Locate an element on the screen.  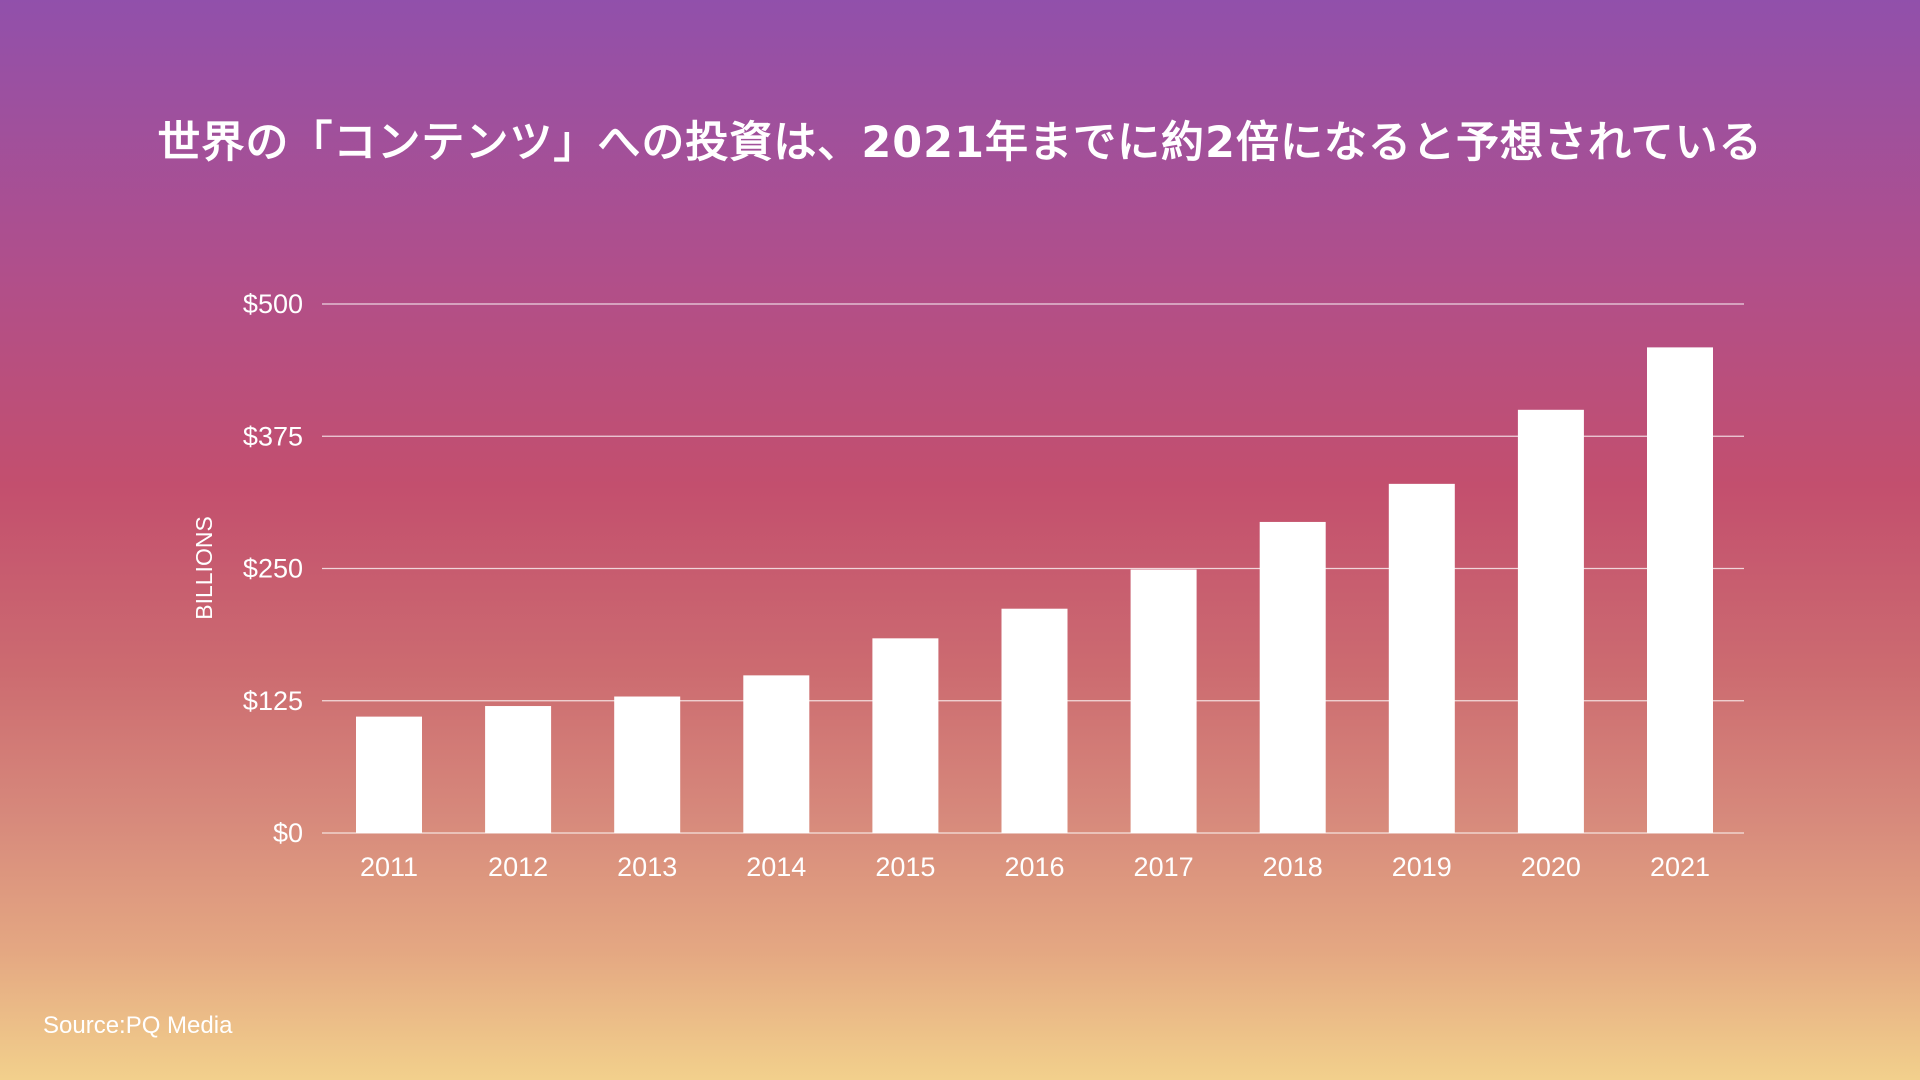
x-tick-label: 2018 is located at coordinates (1293, 867).